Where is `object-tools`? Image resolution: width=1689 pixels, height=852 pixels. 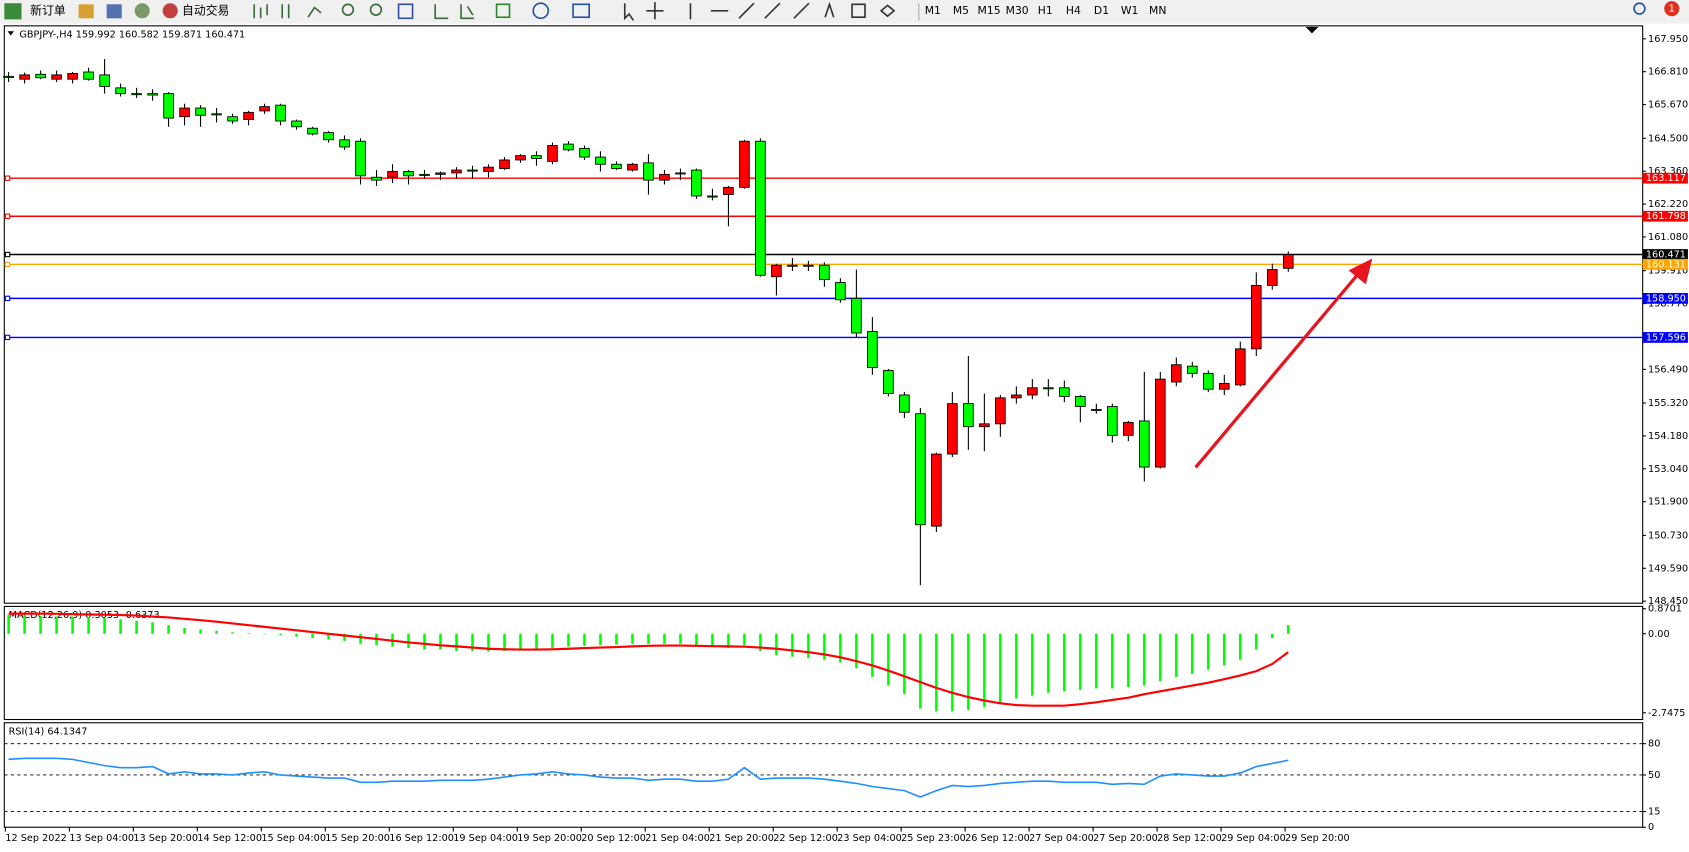
object-tools is located at coordinates (860, 10).